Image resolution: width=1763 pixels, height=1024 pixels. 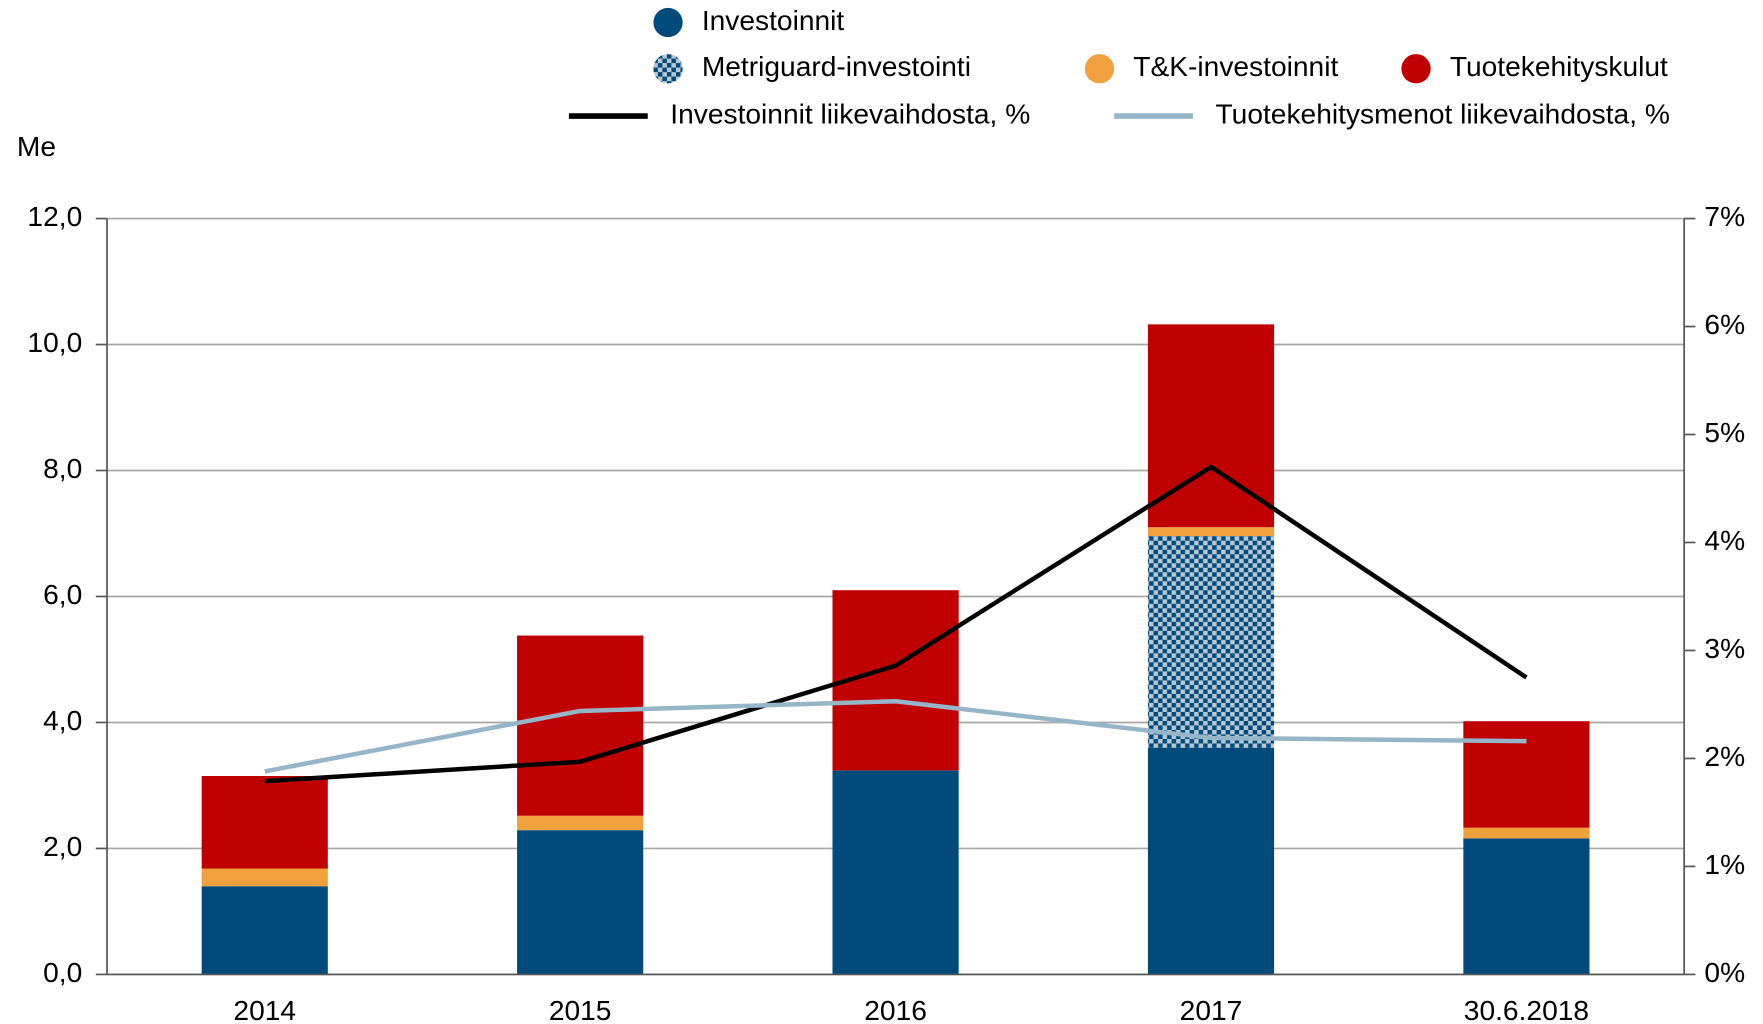 I want to click on y-tick-label: 8,0, so click(x=62, y=468).